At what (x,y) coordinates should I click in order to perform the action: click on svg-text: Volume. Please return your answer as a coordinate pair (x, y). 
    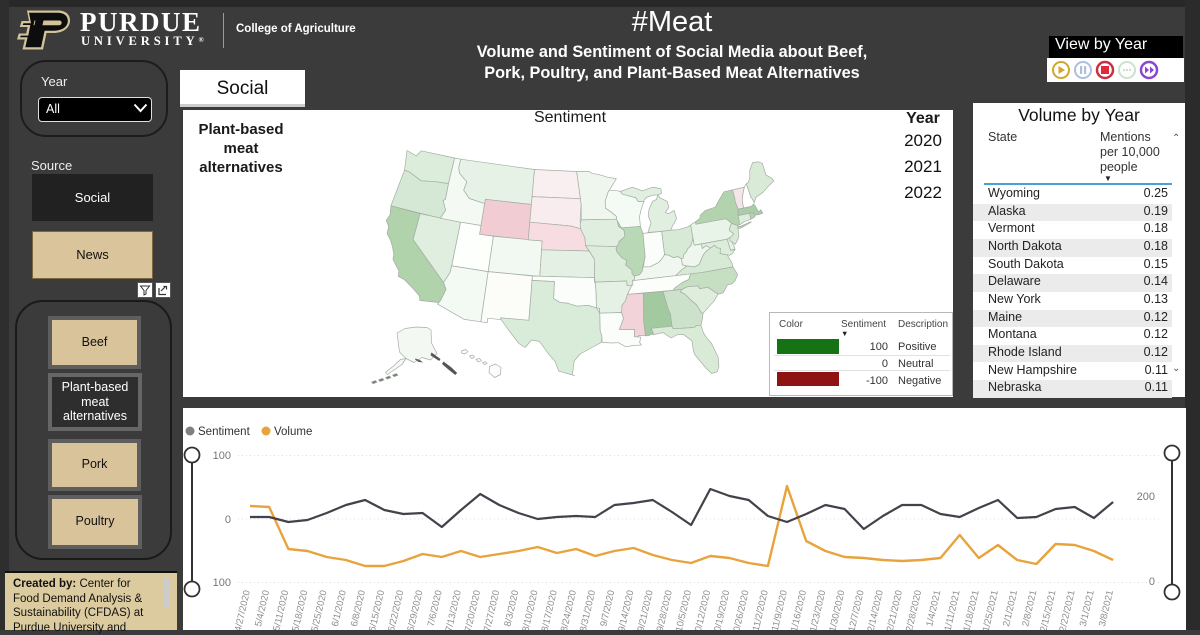
    Looking at the image, I should click on (293, 432).